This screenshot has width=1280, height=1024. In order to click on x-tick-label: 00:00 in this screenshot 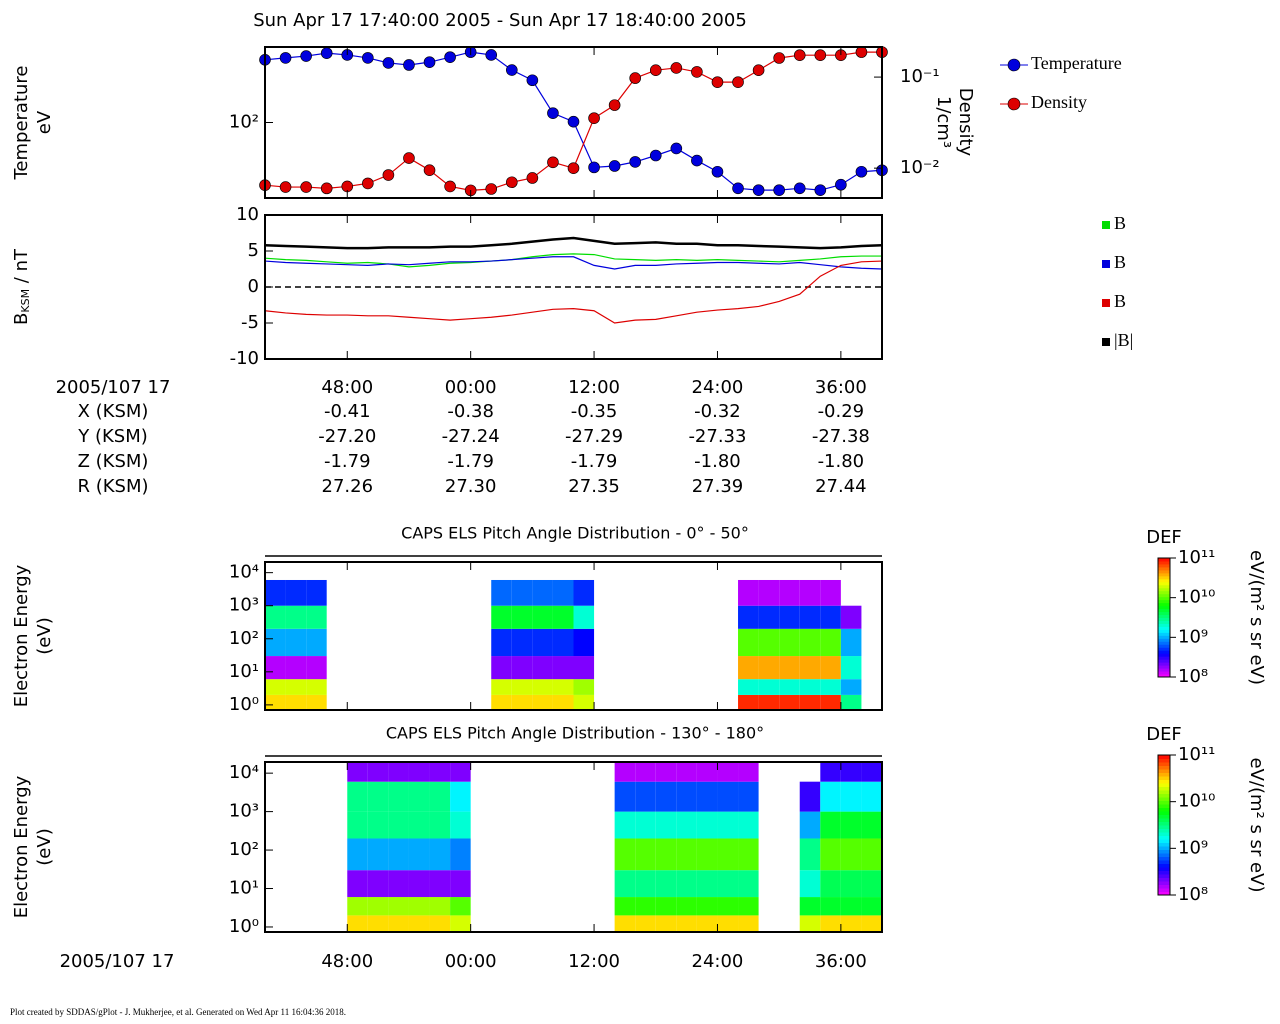, I will do `click(471, 387)`.